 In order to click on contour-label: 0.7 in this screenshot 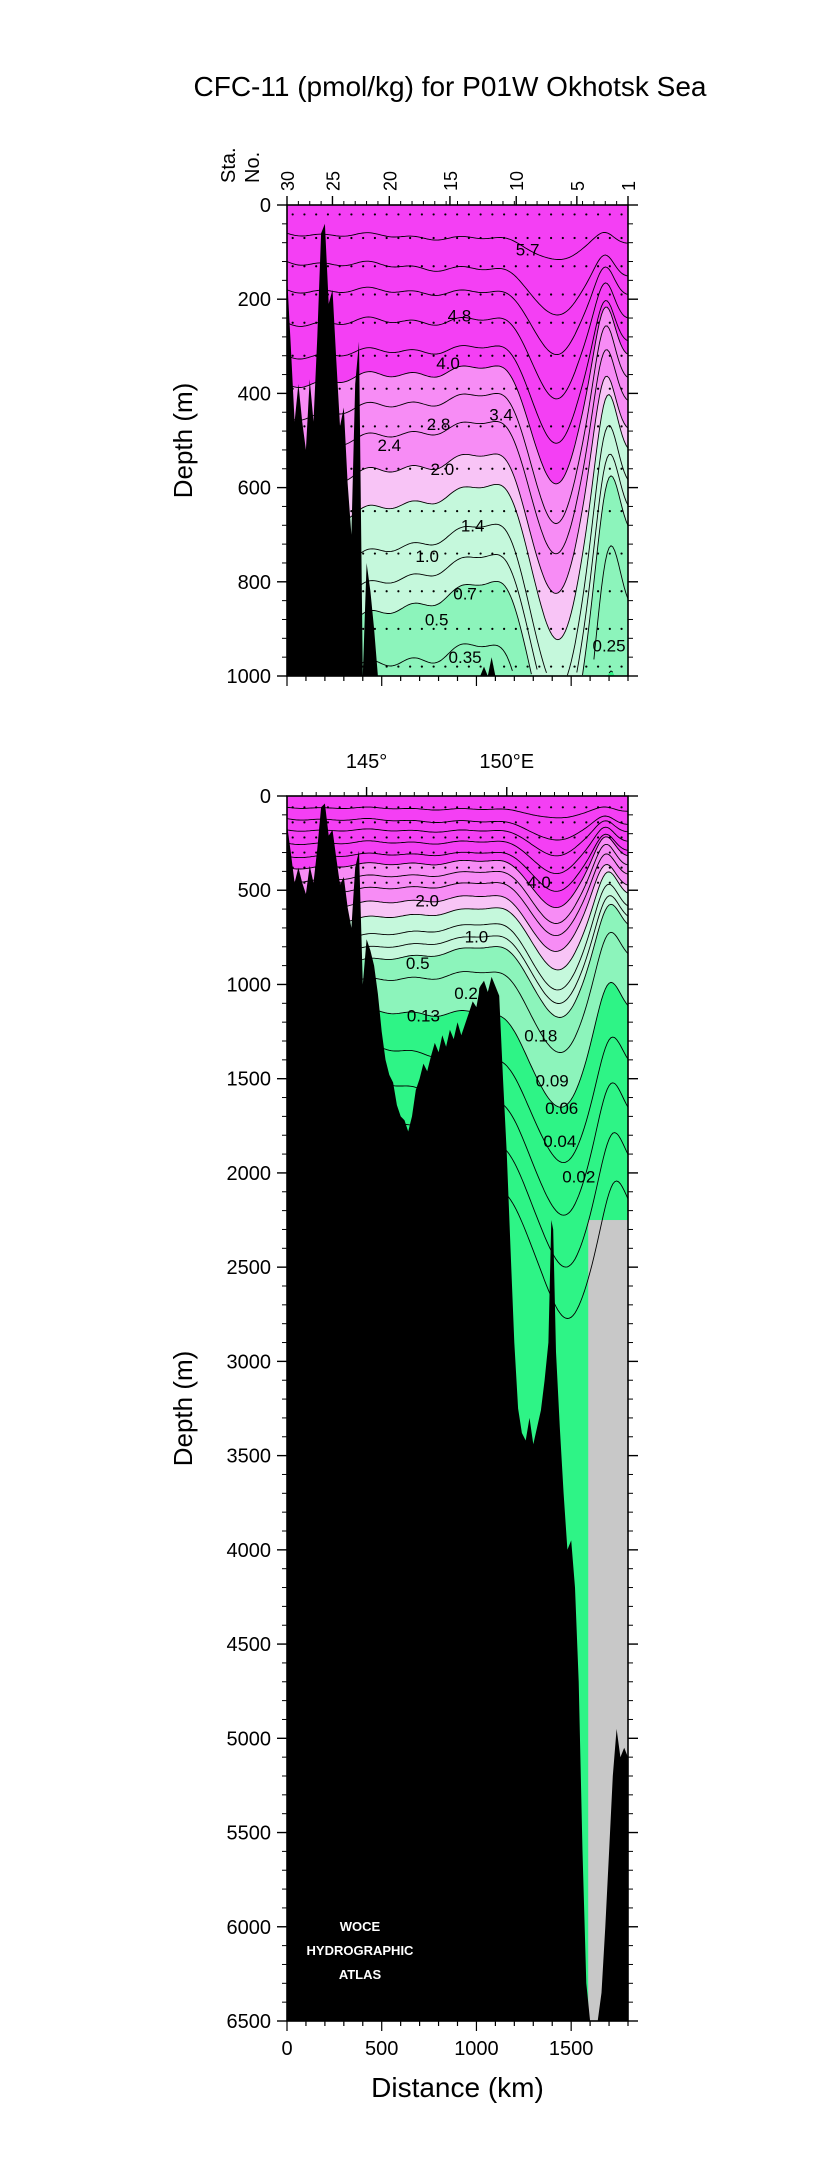, I will do `click(465, 594)`.